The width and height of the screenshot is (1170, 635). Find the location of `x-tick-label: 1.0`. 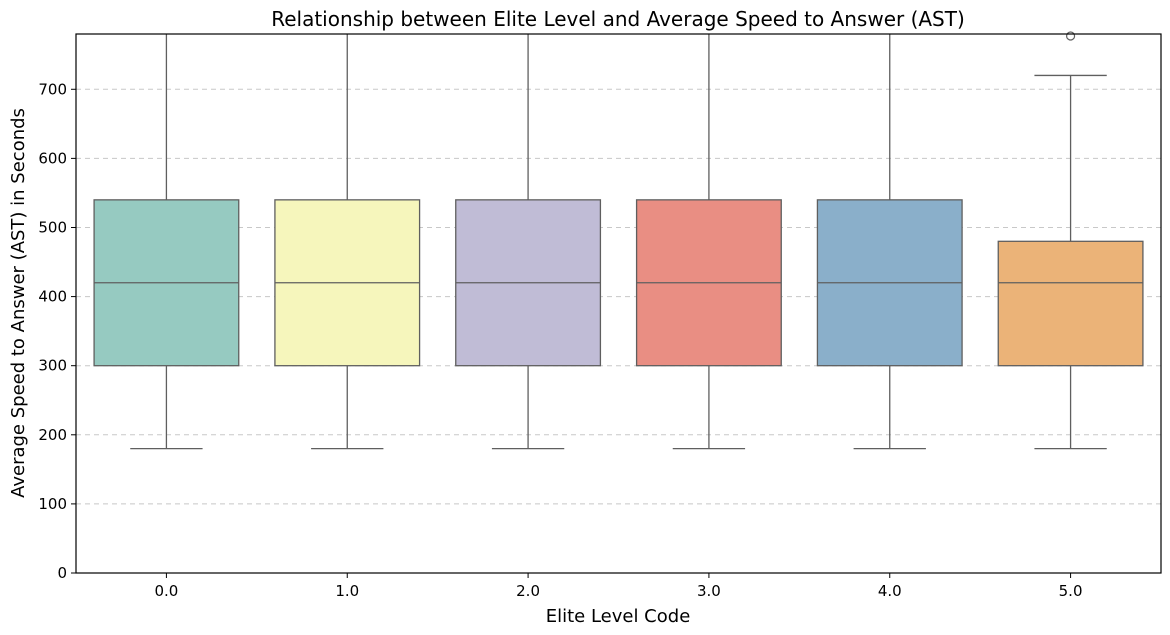

x-tick-label: 1.0 is located at coordinates (347, 591).